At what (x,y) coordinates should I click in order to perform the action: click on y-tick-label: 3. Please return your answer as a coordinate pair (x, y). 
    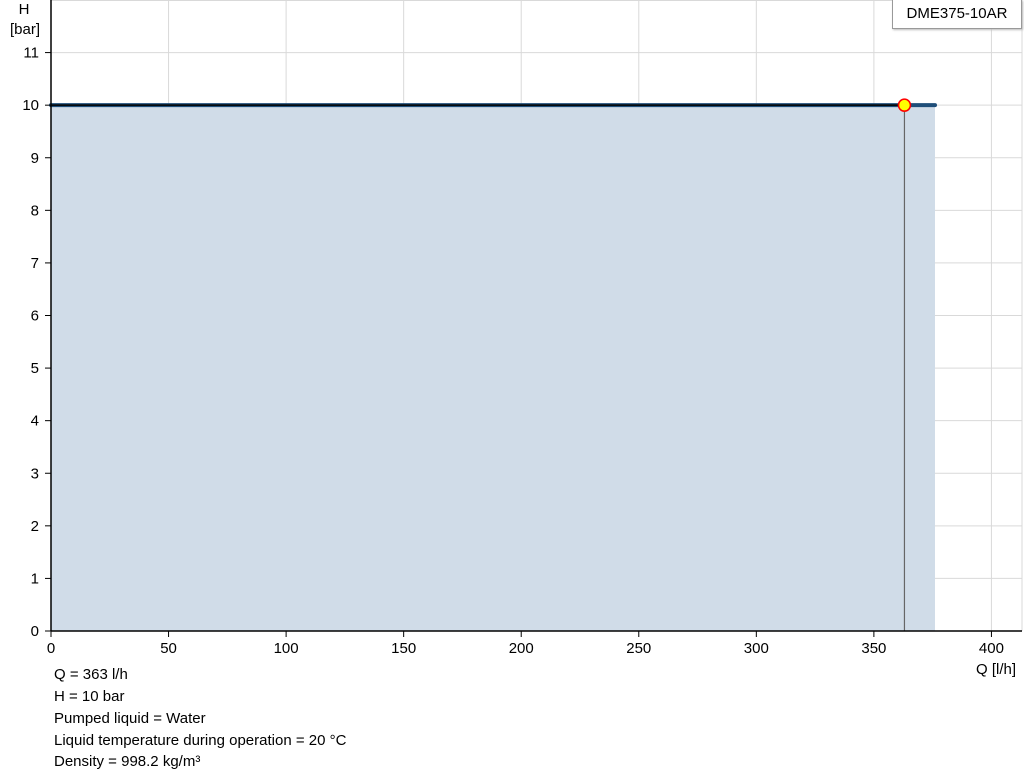
    Looking at the image, I should click on (35, 473).